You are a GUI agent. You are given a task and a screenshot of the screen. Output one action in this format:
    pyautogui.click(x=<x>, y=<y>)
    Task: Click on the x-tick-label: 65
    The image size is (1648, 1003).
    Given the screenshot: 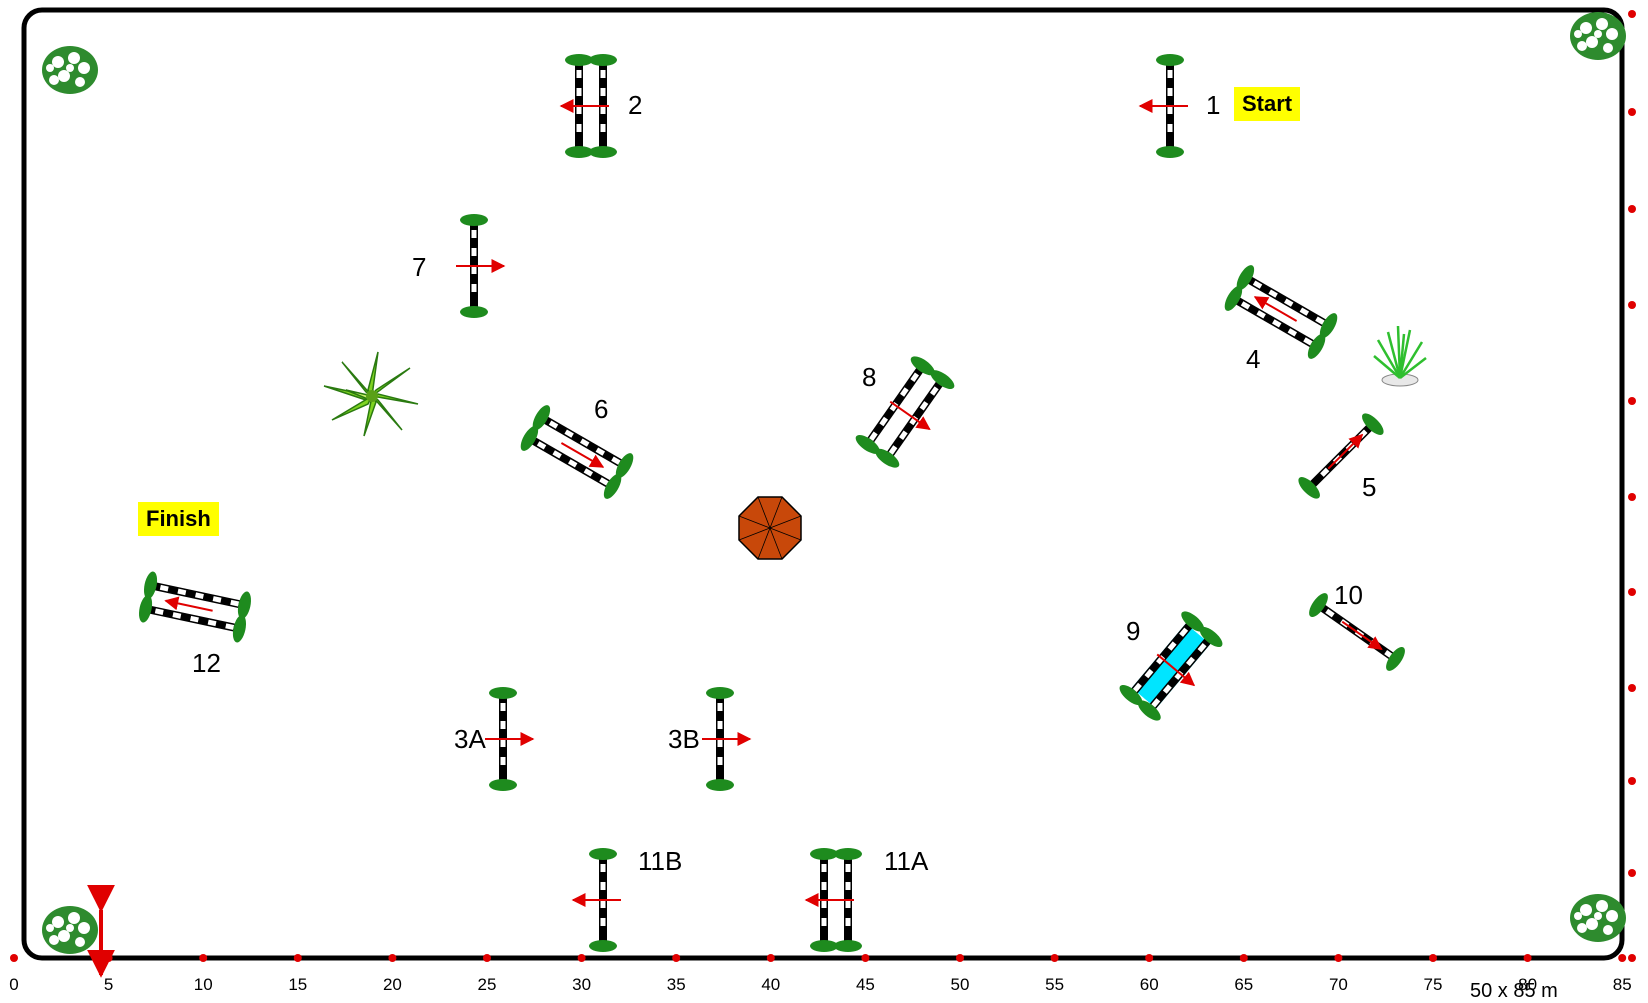 What is the action you would take?
    pyautogui.click(x=1243, y=984)
    